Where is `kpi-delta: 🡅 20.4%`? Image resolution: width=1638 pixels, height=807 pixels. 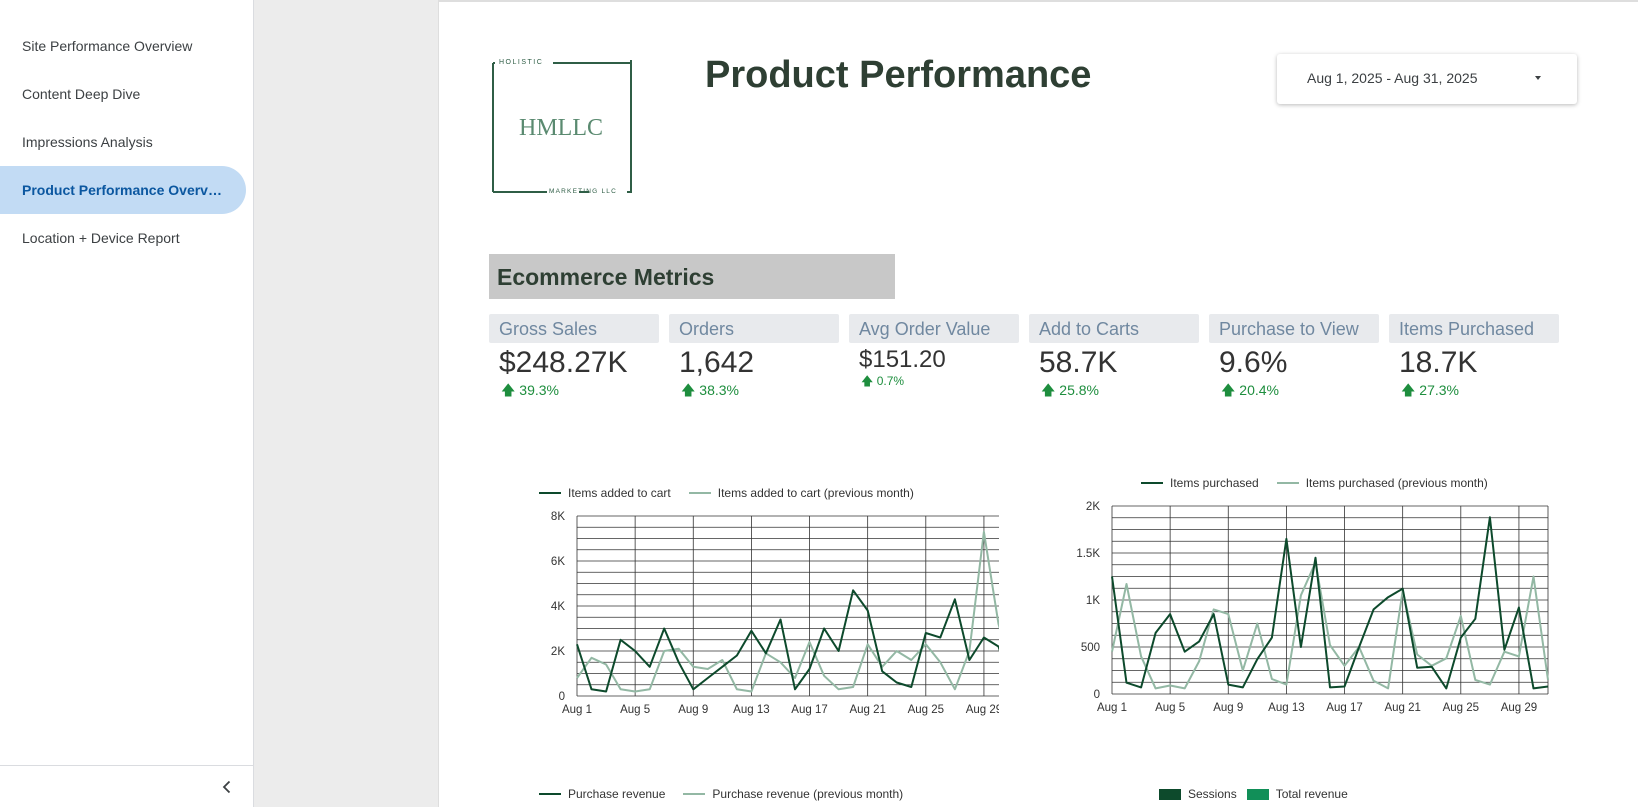
kpi-delta: 🡅 20.4% is located at coordinates (1250, 390).